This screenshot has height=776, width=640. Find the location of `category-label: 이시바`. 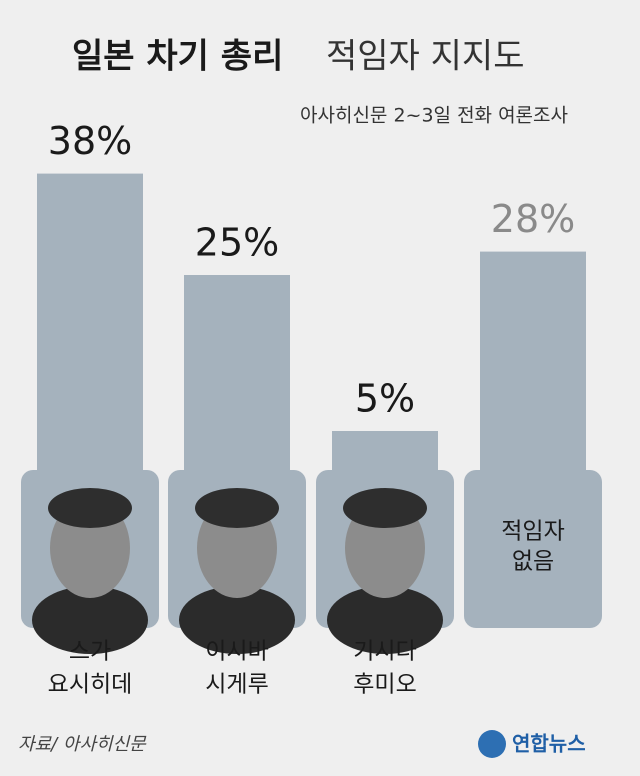

category-label: 이시바 is located at coordinates (236, 652).